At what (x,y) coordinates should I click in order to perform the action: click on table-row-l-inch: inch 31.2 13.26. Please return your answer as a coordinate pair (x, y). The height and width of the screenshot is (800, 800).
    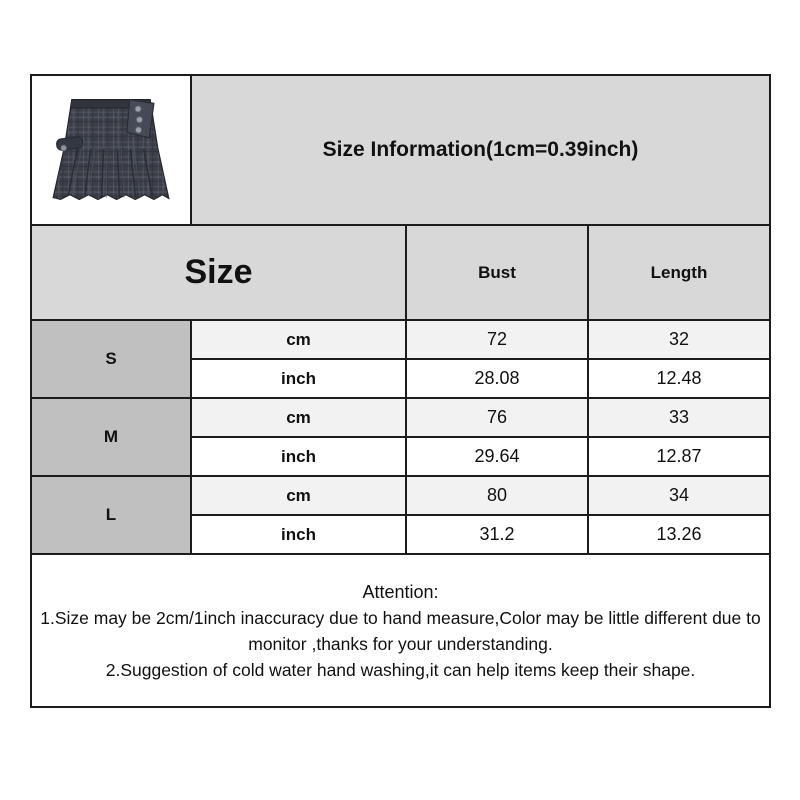
    Looking at the image, I should click on (401, 534).